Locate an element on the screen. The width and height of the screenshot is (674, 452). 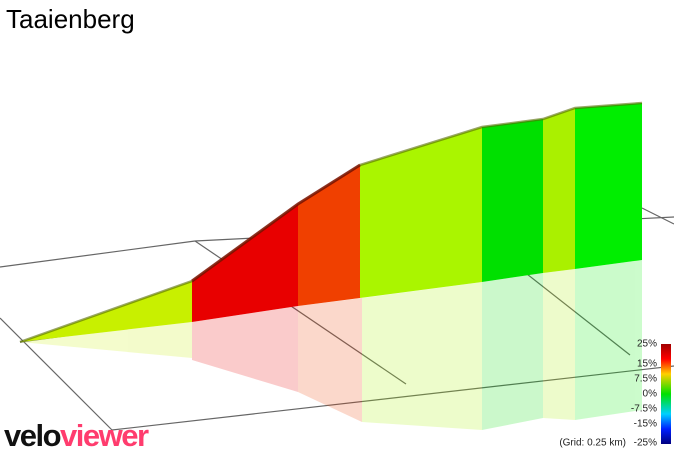
grid-note: (Grid: 0.25 km) is located at coordinates (592, 443).